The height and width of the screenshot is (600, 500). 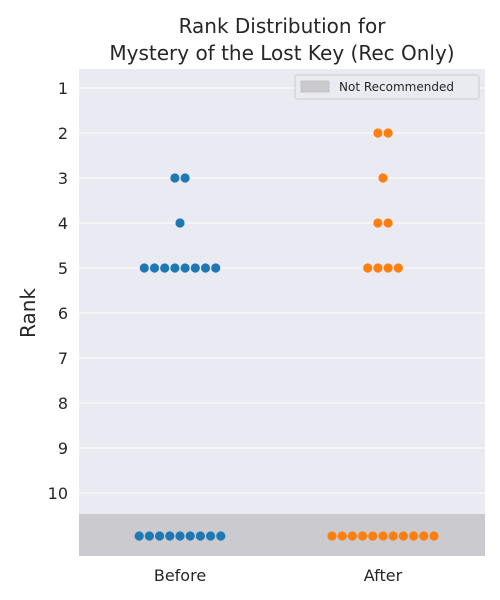 I want to click on y-tick-label-5: 5, so click(x=63, y=268).